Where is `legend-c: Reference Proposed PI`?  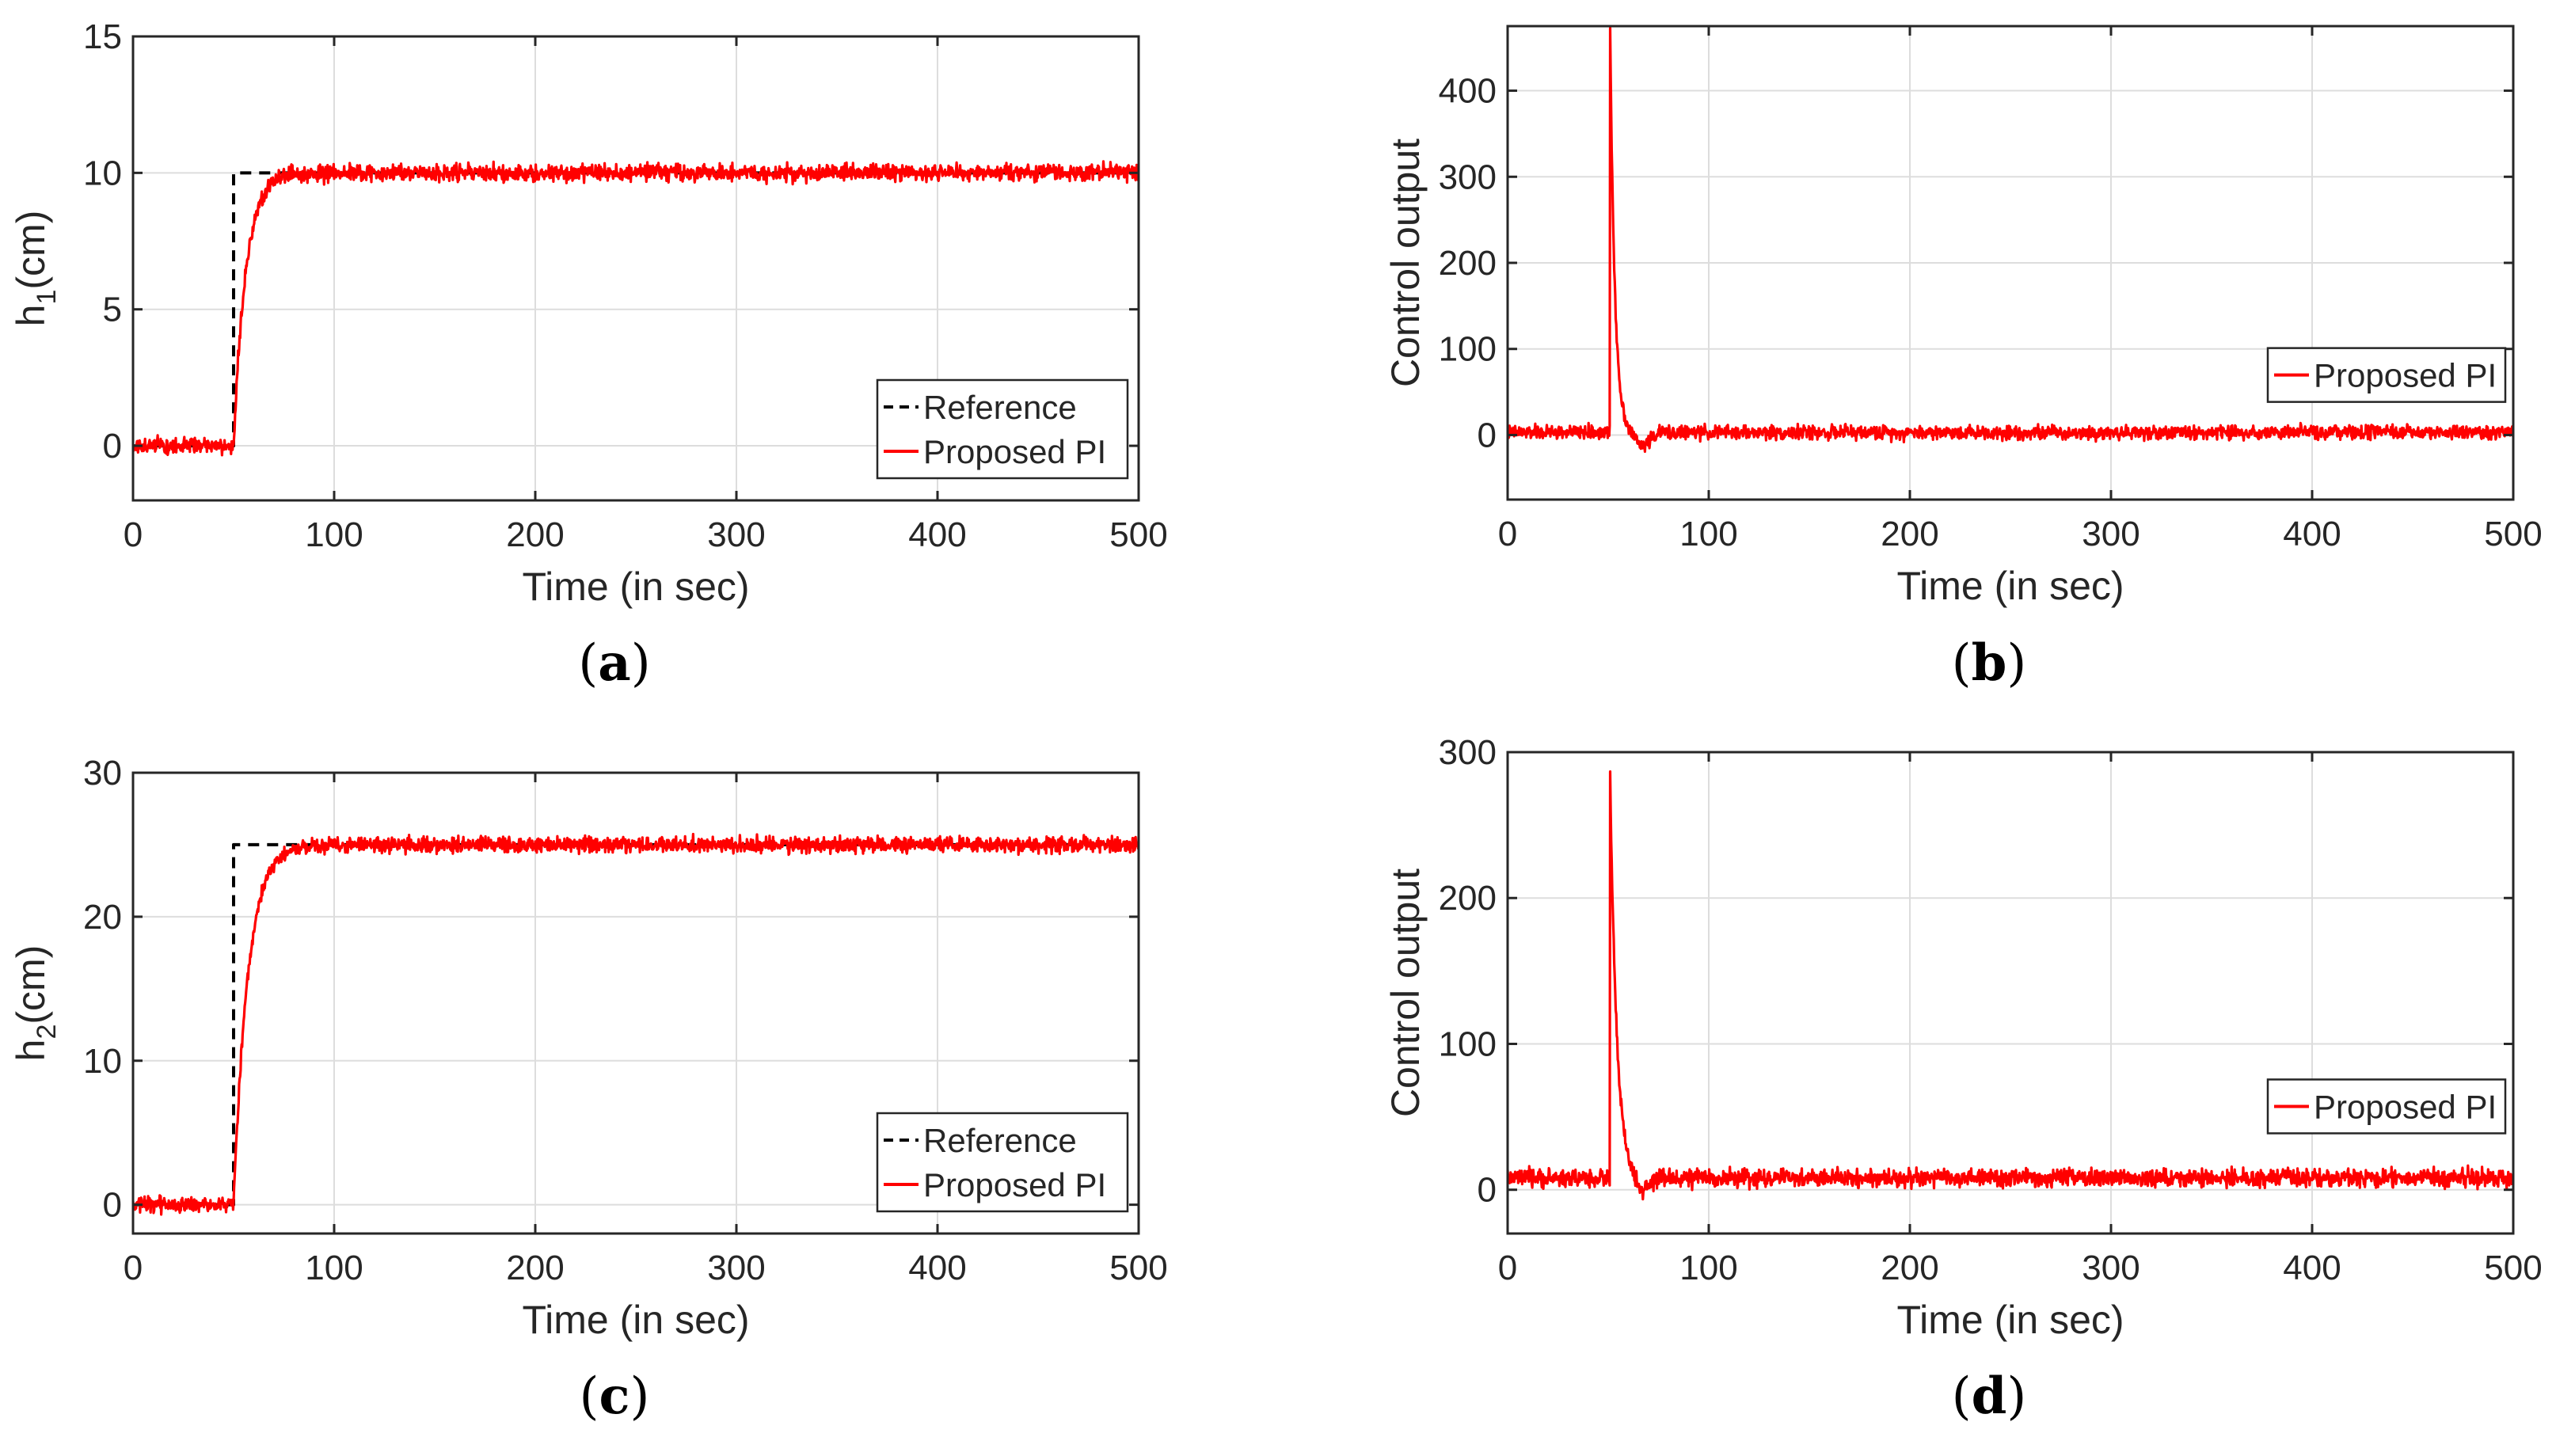 legend-c: Reference Proposed PI is located at coordinates (1002, 1162).